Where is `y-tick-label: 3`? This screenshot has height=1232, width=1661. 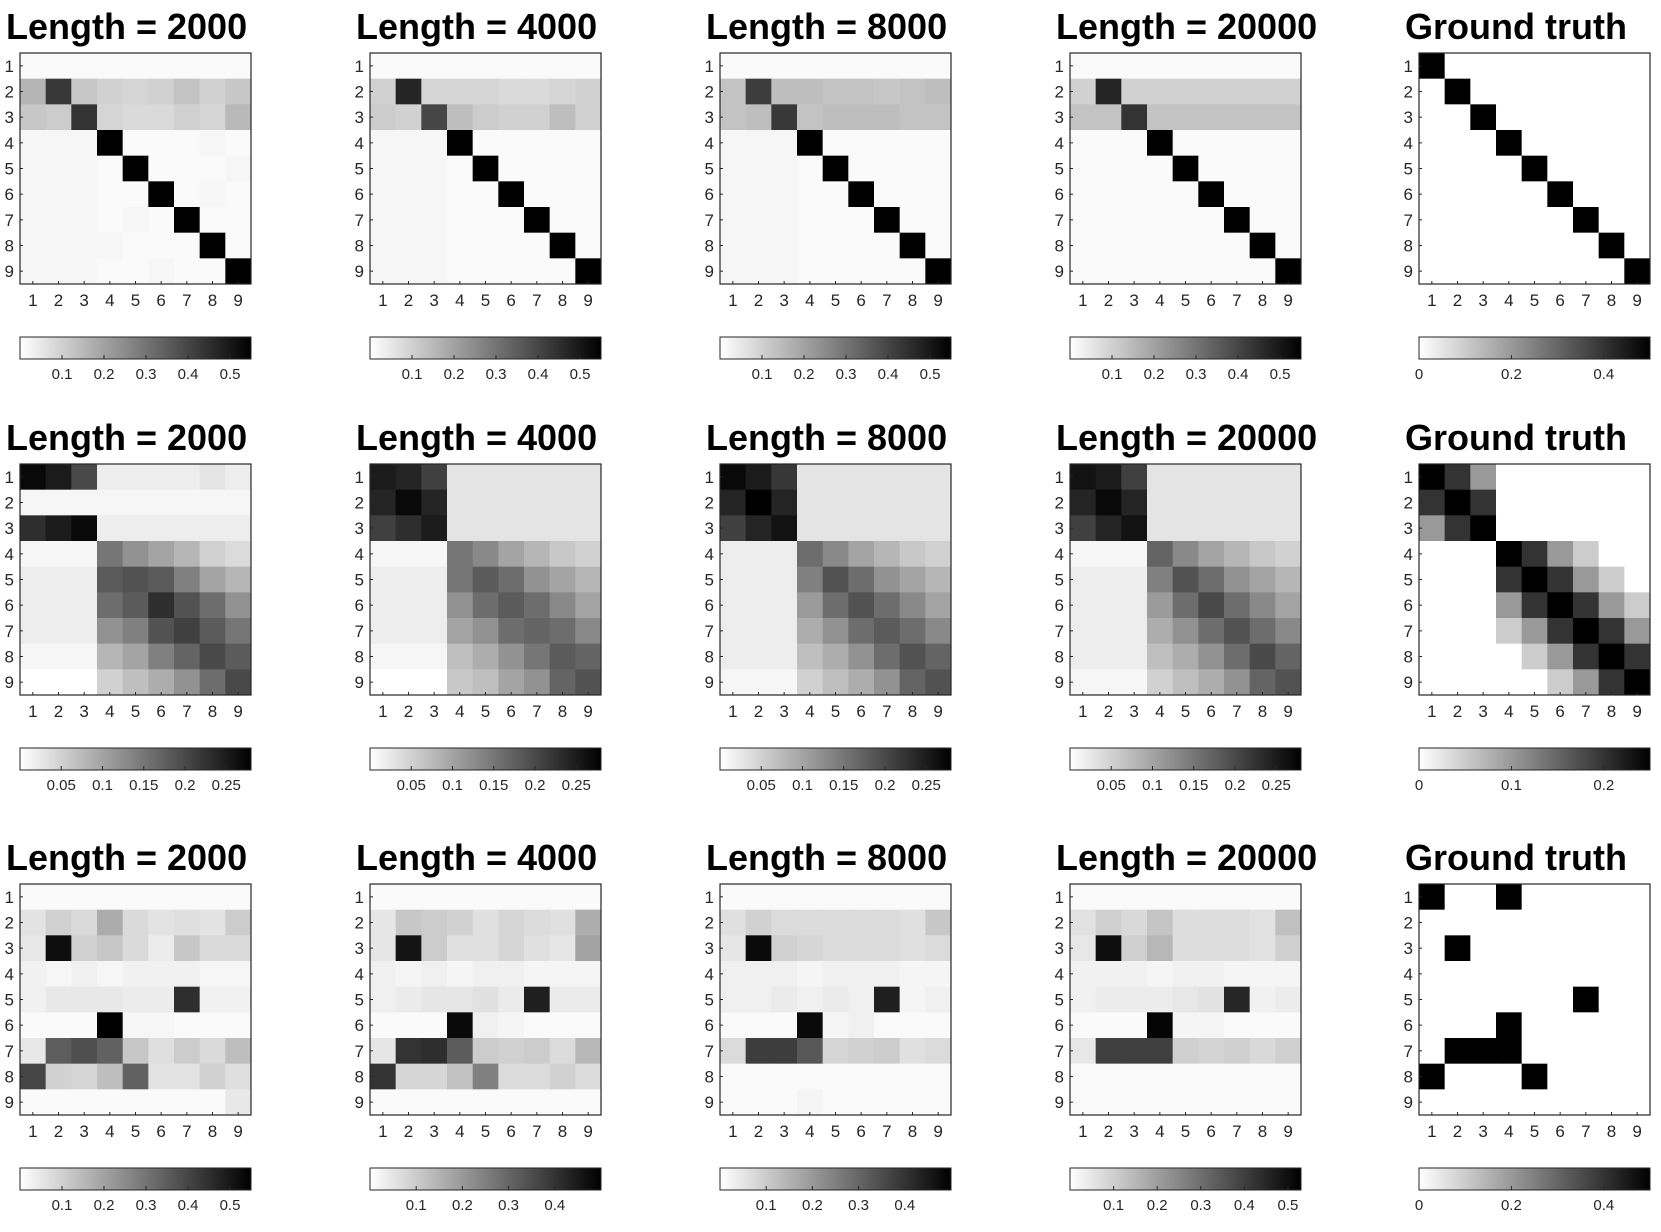 y-tick-label: 3 is located at coordinates (709, 948).